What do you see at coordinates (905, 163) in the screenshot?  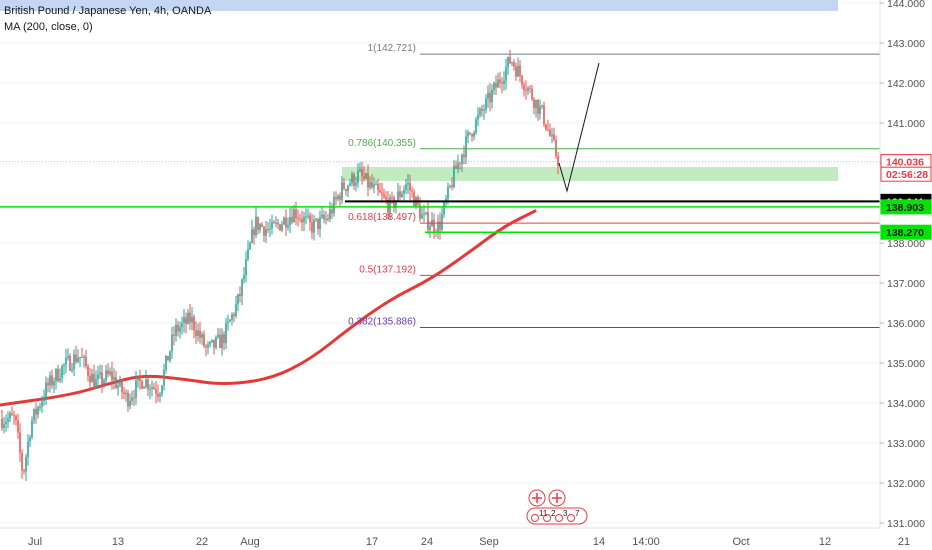 I see `price-label-text: 140.036` at bounding box center [905, 163].